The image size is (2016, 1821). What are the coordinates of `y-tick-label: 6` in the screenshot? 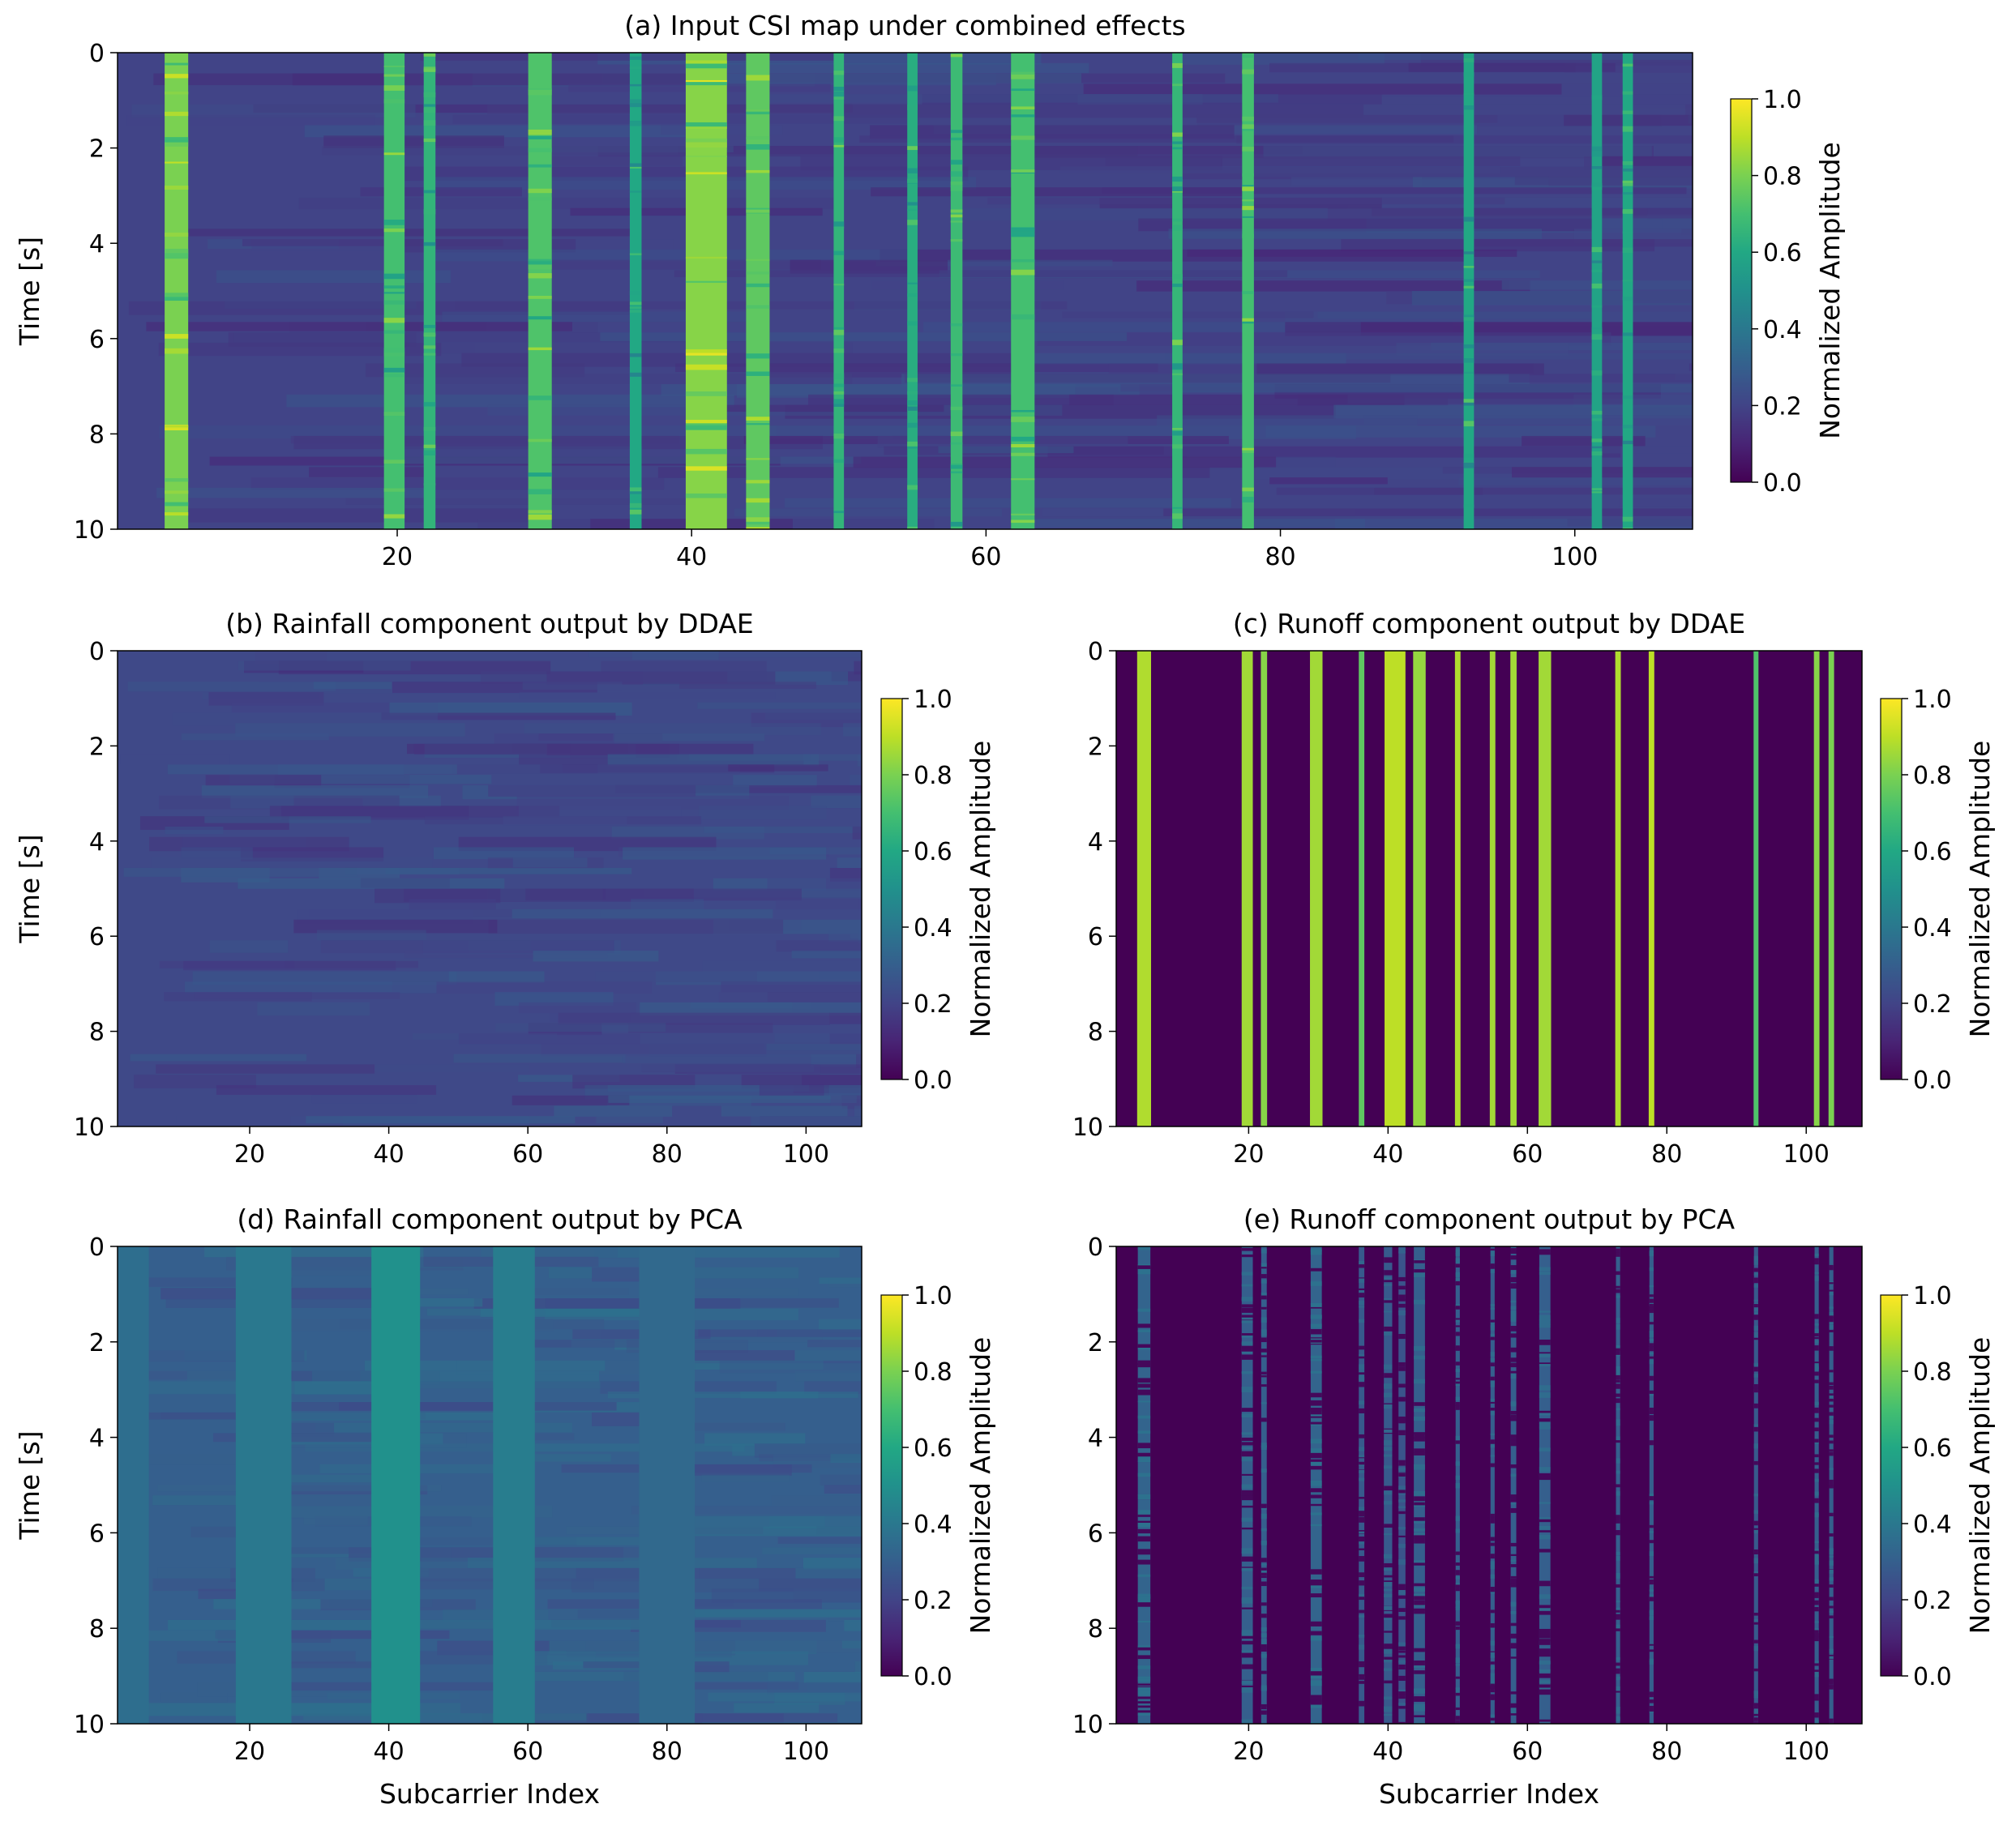 It's located at (97, 937).